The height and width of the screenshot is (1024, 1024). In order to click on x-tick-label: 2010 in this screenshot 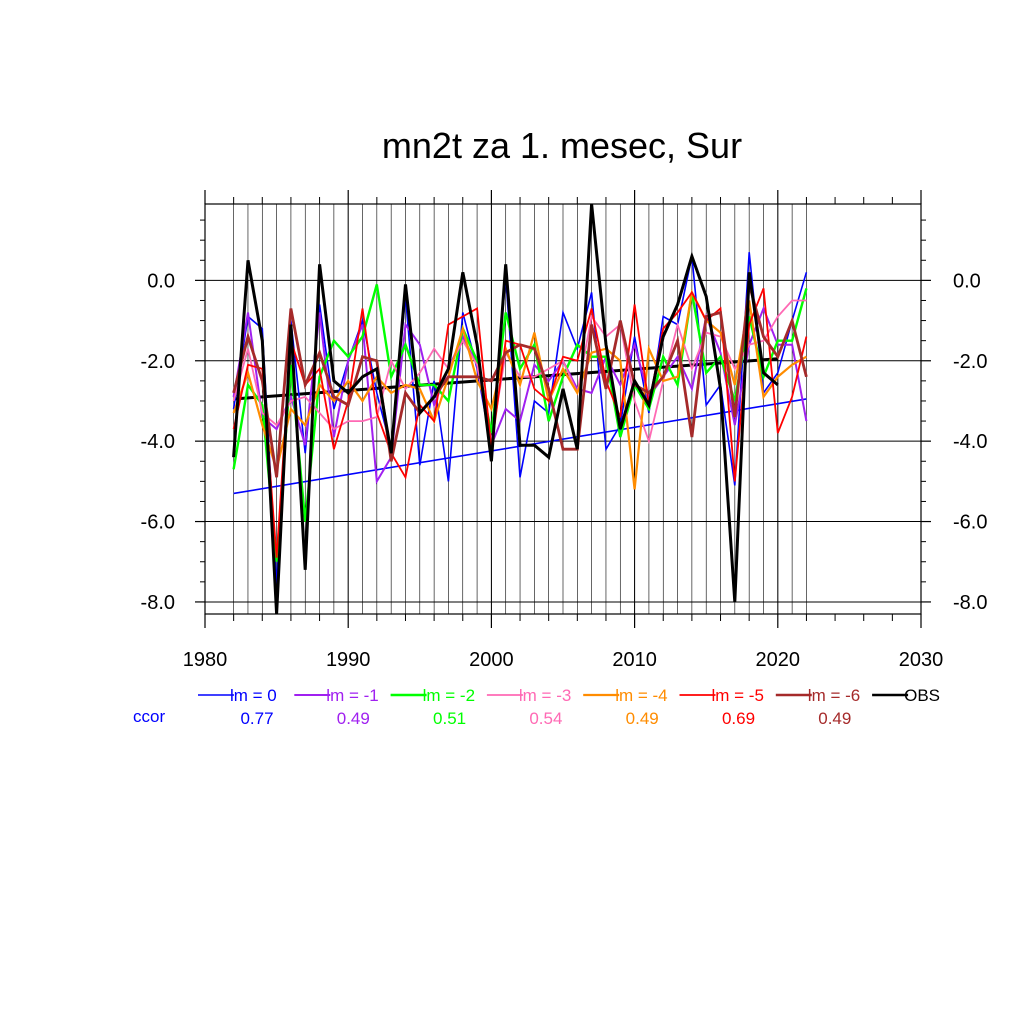, I will do `click(634, 660)`.